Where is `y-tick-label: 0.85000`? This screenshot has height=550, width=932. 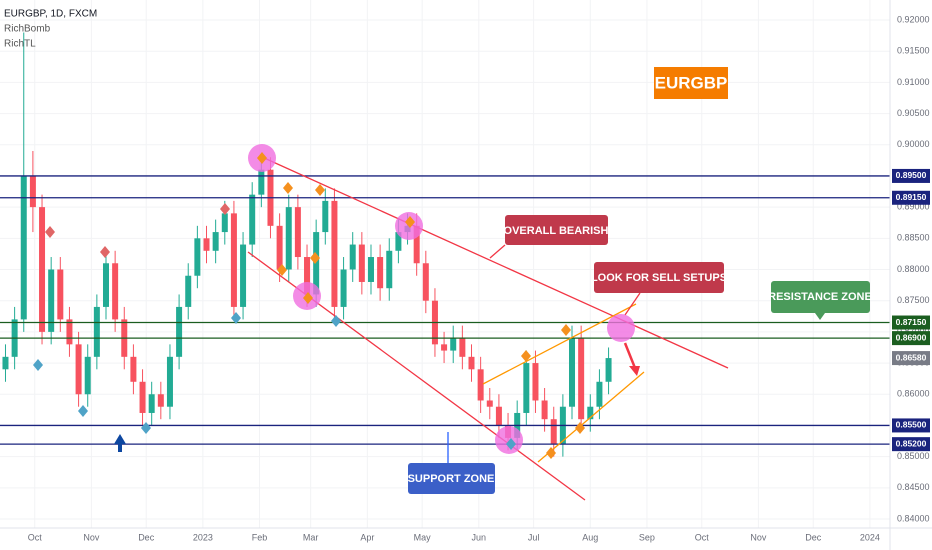
y-tick-label: 0.85000 is located at coordinates (913, 456).